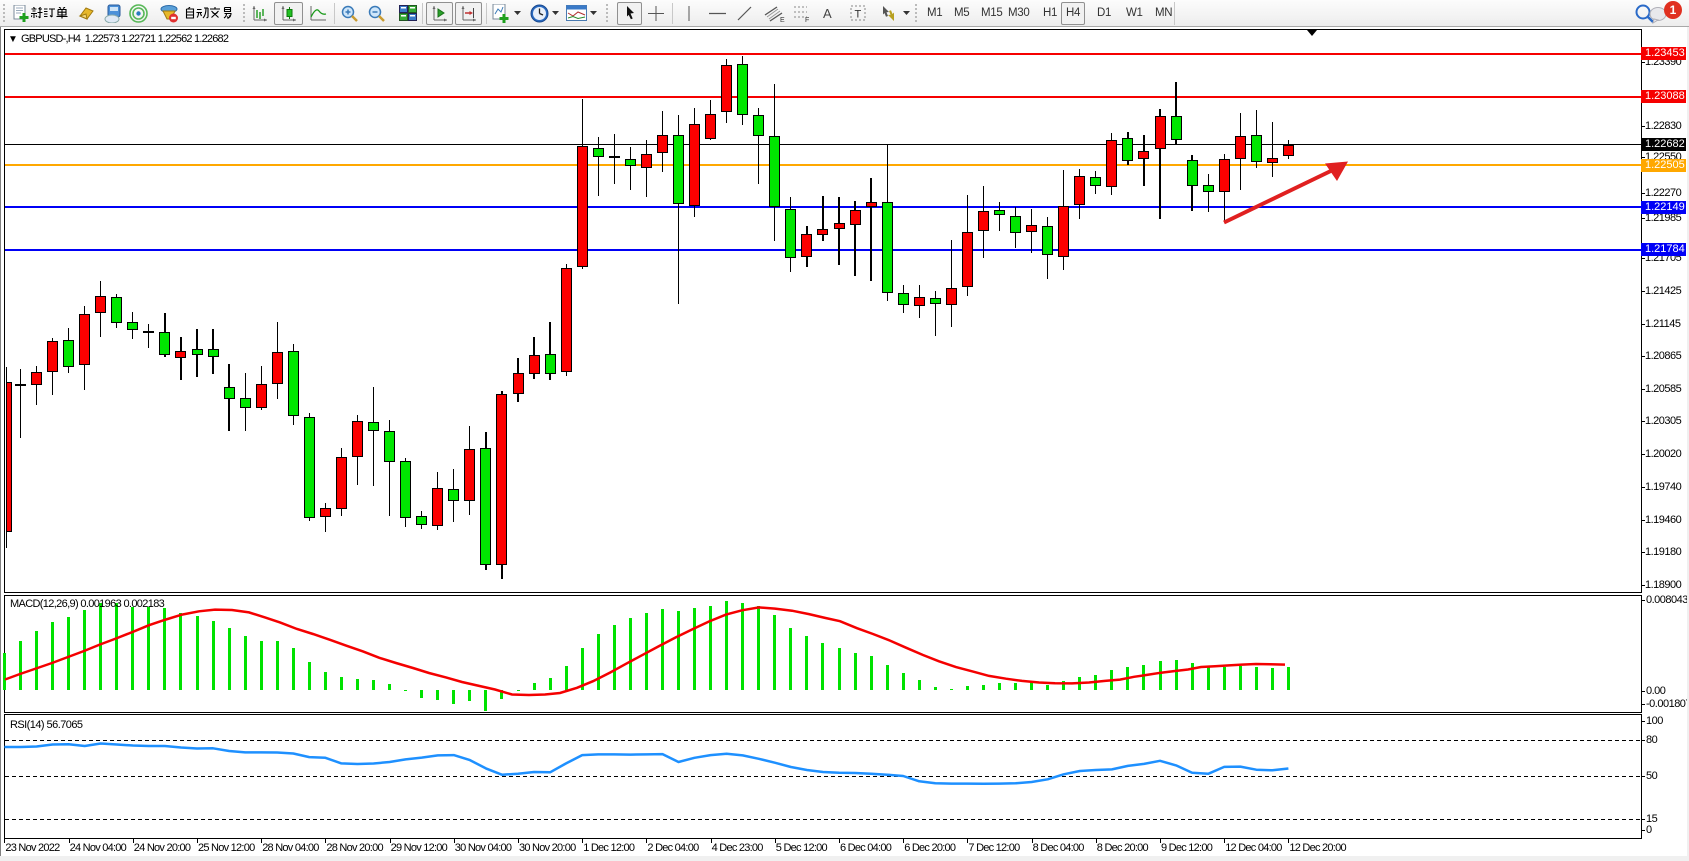 The width and height of the screenshot is (1689, 861). I want to click on svg-text: T, so click(858, 15).